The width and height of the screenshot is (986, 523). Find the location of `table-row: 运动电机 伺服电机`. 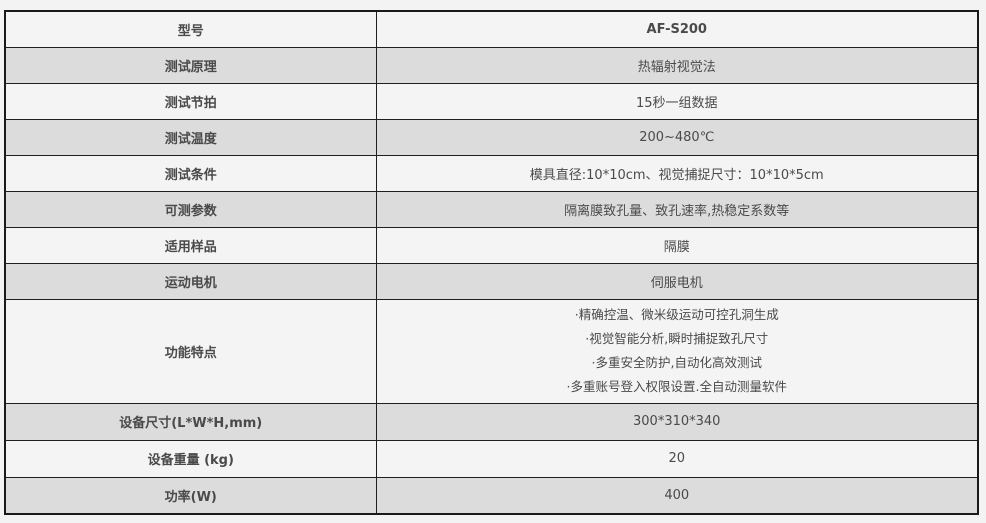

table-row: 运动电机 伺服电机 is located at coordinates (491, 281).